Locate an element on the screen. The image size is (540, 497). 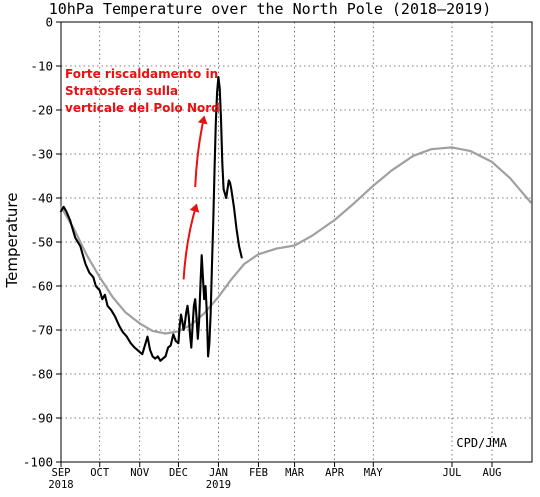
x-tick-label: DEC is located at coordinates (178, 473).